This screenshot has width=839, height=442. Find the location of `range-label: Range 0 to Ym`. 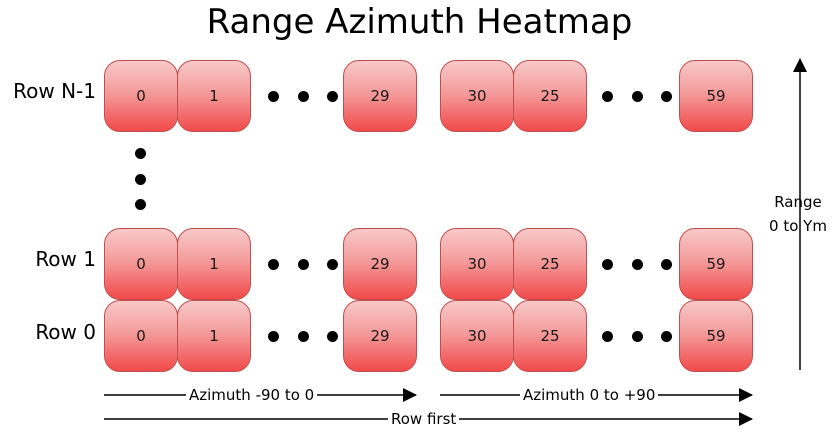

range-label: Range 0 to Ym is located at coordinates (797, 214).